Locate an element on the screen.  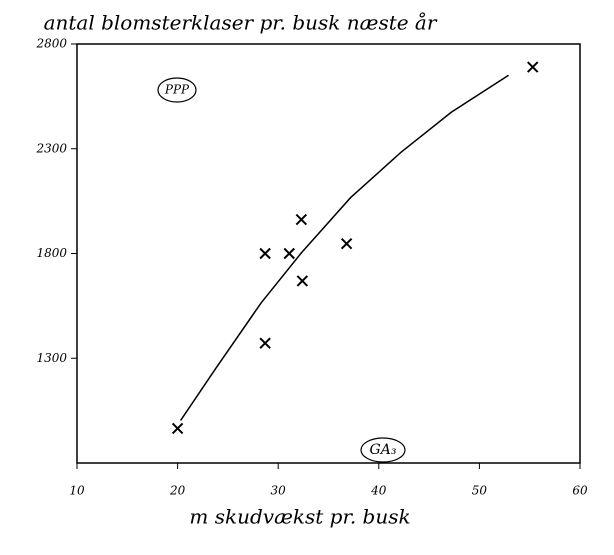
y-tick-label: 1300 is located at coordinates (51, 358).